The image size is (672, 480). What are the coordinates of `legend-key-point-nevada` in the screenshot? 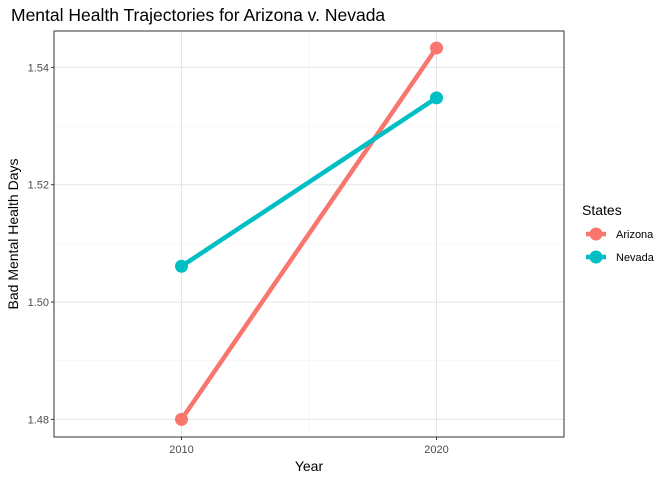 It's located at (596, 257).